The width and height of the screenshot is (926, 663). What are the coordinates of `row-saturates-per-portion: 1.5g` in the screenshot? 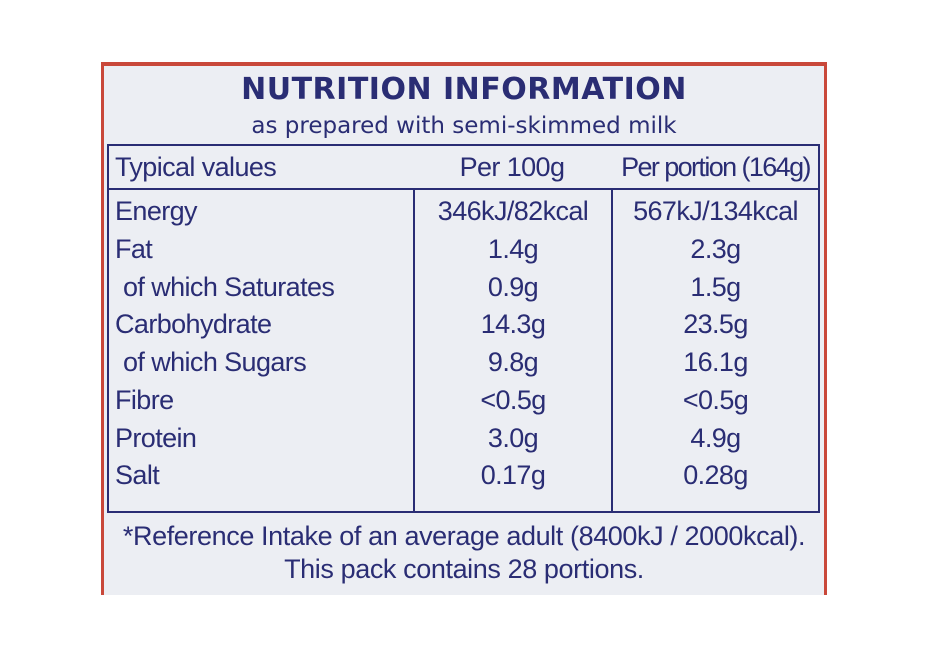 It's located at (715, 287).